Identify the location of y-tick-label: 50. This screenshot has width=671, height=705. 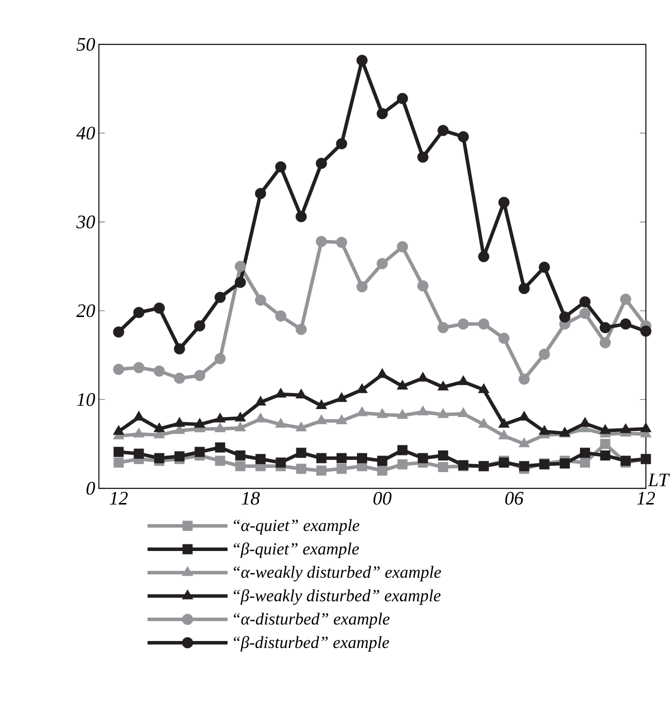
(86, 44).